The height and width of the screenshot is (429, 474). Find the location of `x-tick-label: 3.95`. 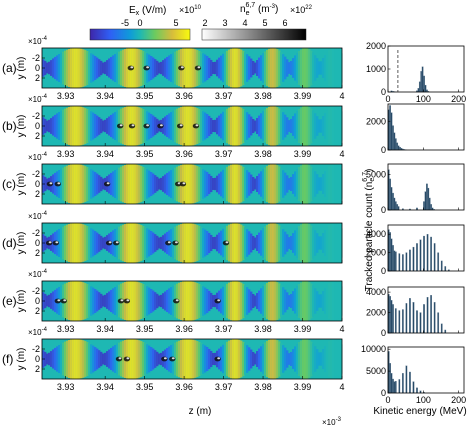

x-tick-label: 3.95 is located at coordinates (145, 387).